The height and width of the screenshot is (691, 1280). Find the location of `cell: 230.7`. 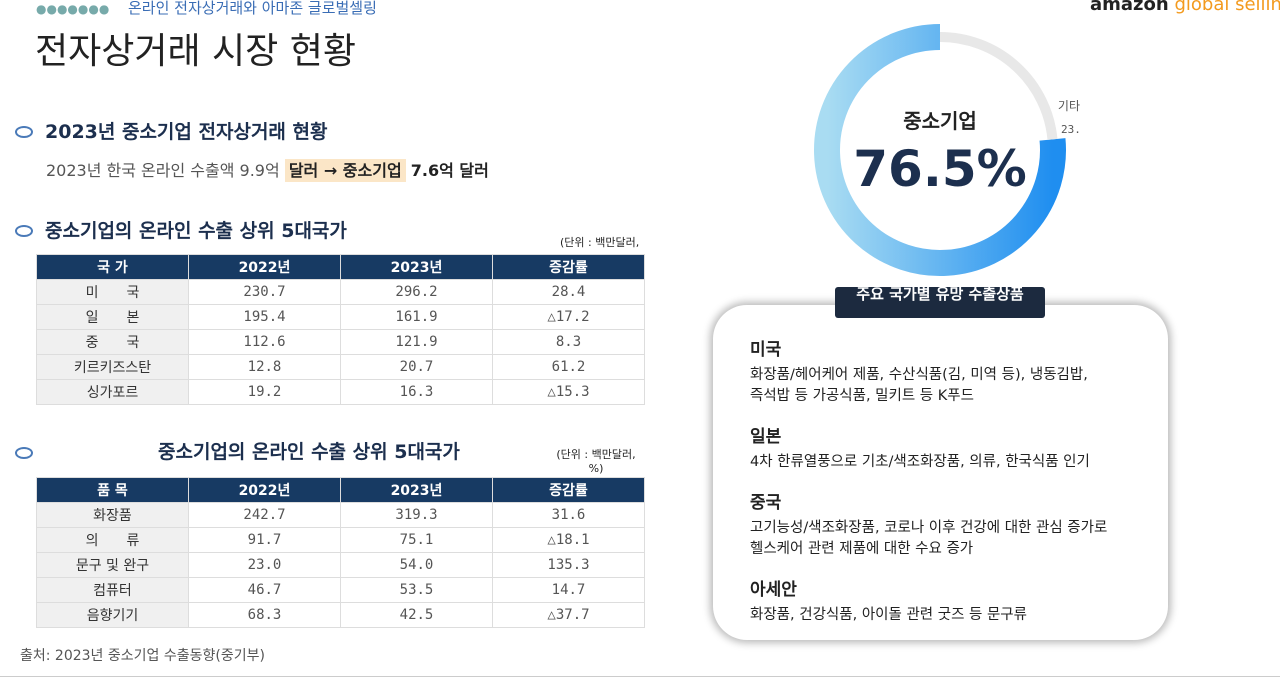

cell: 230.7 is located at coordinates (264, 292).